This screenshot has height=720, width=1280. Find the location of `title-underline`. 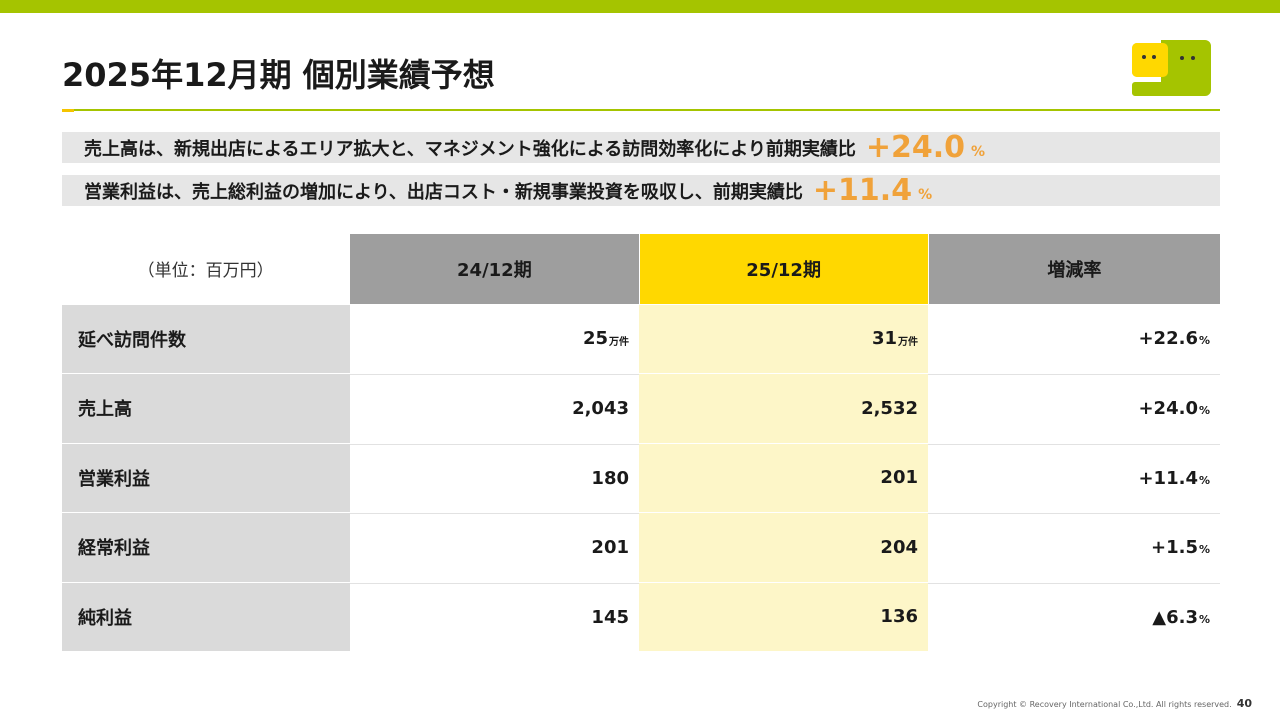

title-underline is located at coordinates (641, 110).